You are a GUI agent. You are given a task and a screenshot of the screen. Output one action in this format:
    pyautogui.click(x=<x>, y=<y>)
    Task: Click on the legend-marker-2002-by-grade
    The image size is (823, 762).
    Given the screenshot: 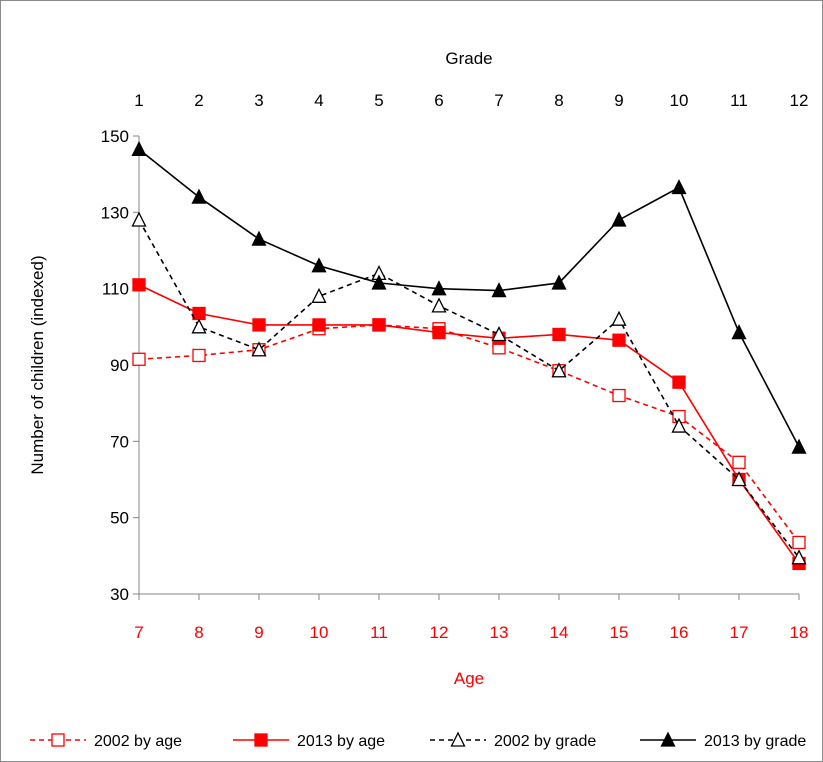 What is the action you would take?
    pyautogui.click(x=458, y=739)
    